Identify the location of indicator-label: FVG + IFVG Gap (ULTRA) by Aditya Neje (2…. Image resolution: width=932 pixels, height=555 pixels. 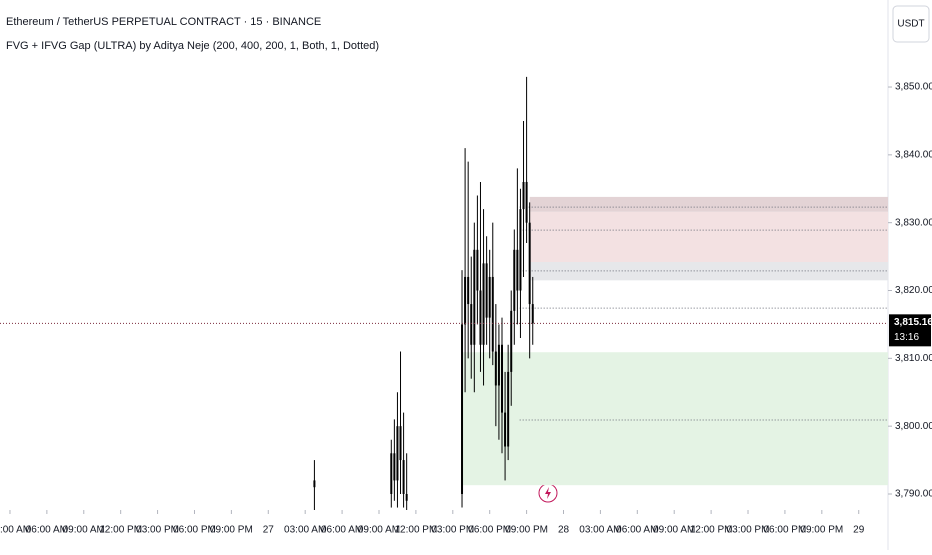
(192, 46).